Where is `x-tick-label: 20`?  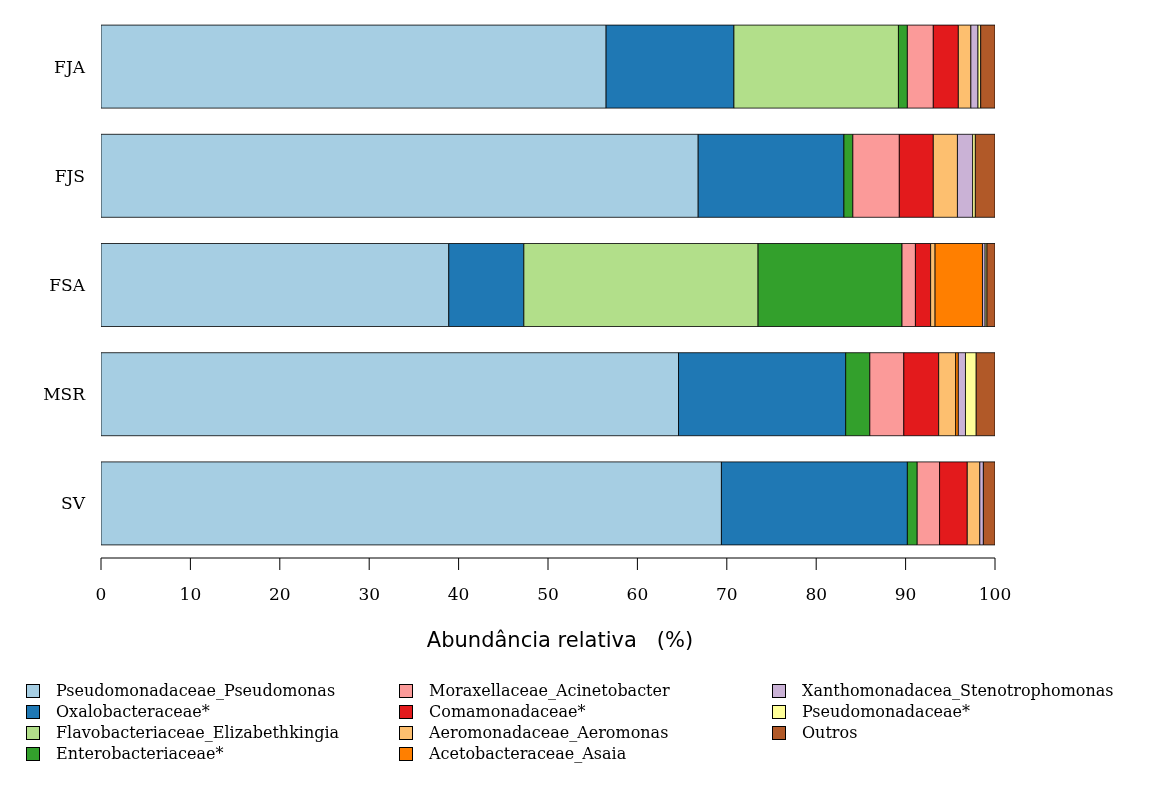 x-tick-label: 20 is located at coordinates (279, 594).